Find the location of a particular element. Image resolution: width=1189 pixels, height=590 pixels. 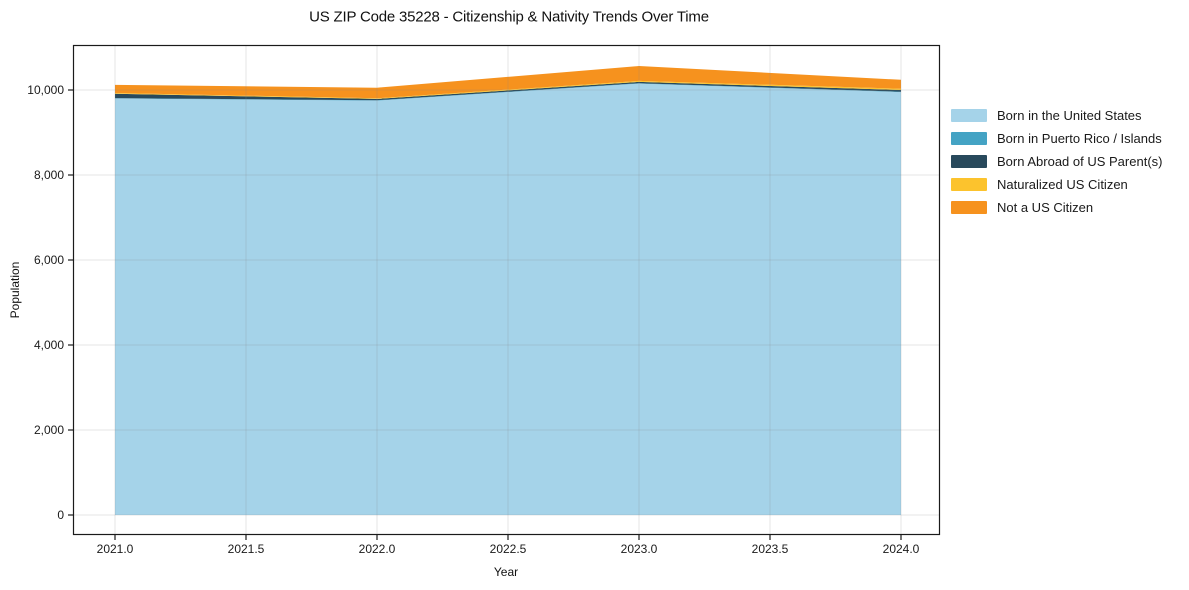

legend-label: Born Abroad of US Parent(s) is located at coordinates (1080, 161).